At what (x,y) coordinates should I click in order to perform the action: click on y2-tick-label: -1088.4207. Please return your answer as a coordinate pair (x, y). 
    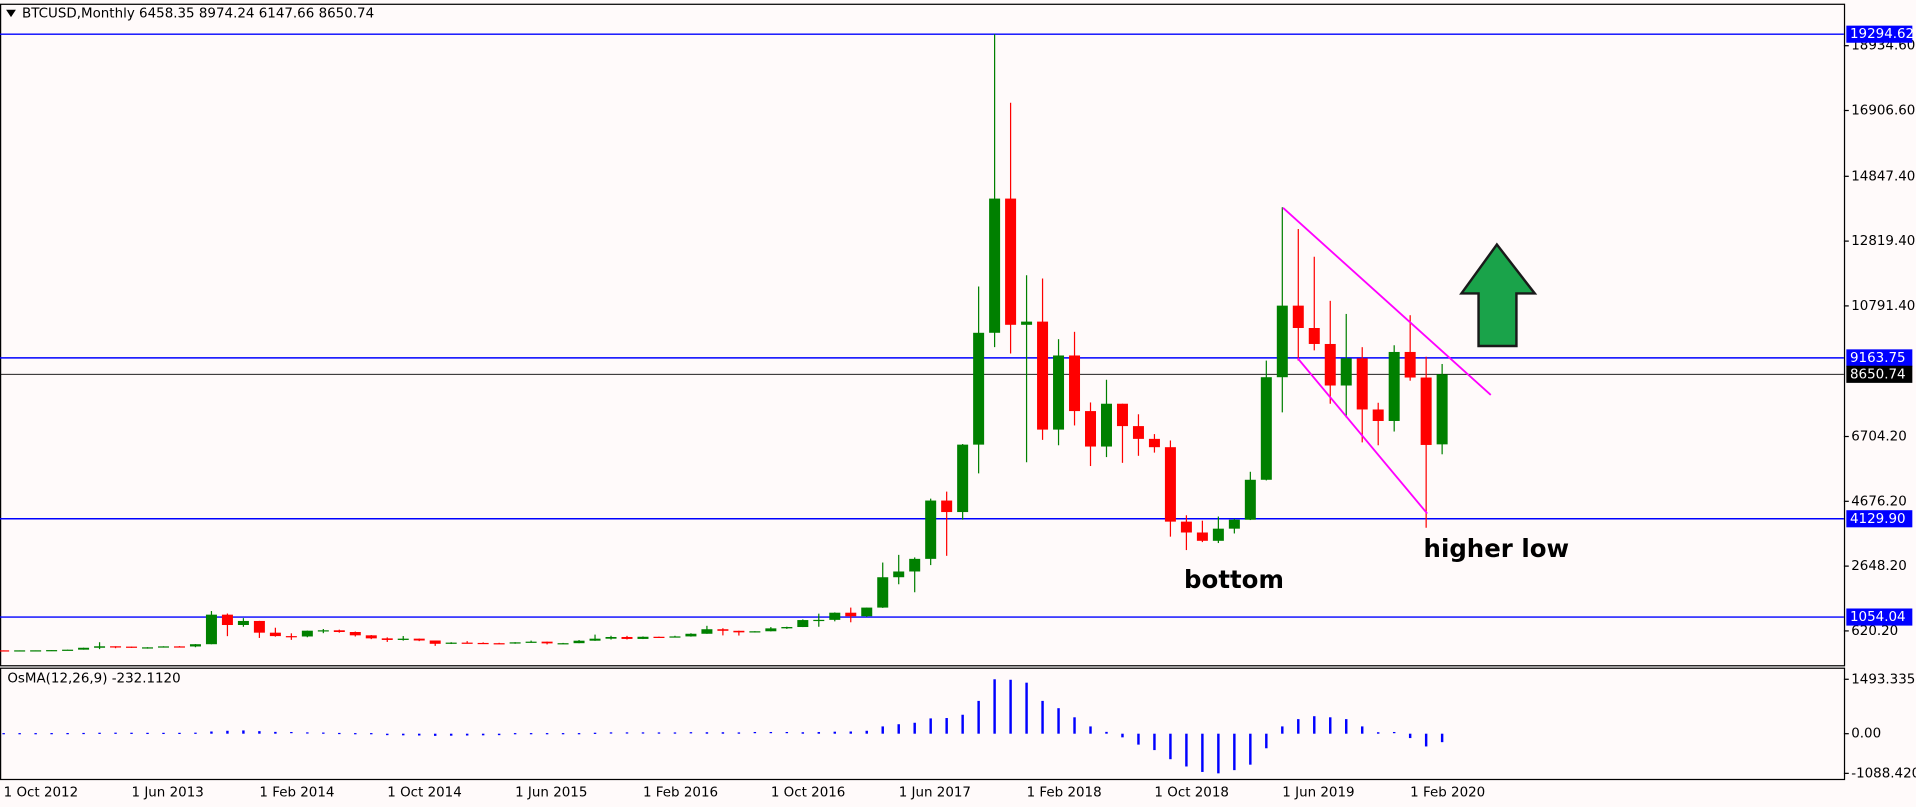
    Looking at the image, I should click on (1883, 773).